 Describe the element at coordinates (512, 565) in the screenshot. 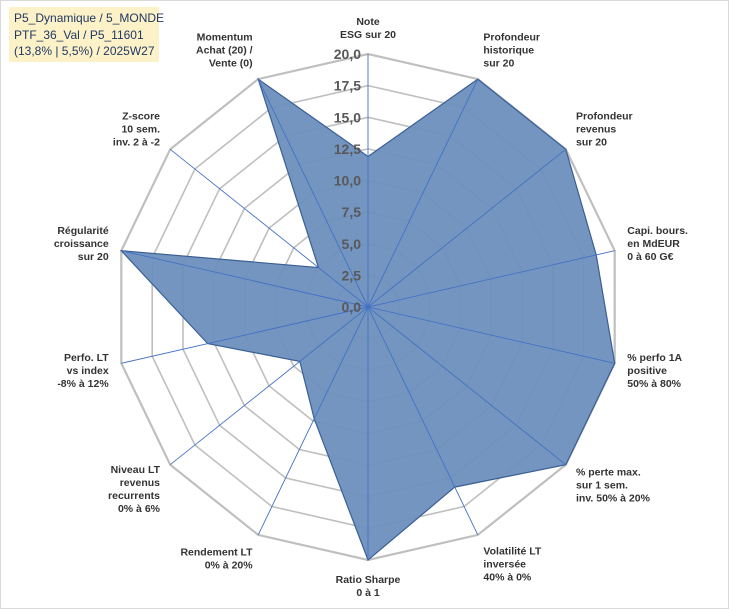

I see `axis-label: Volatilité LT inversée 40% à 0%` at that location.